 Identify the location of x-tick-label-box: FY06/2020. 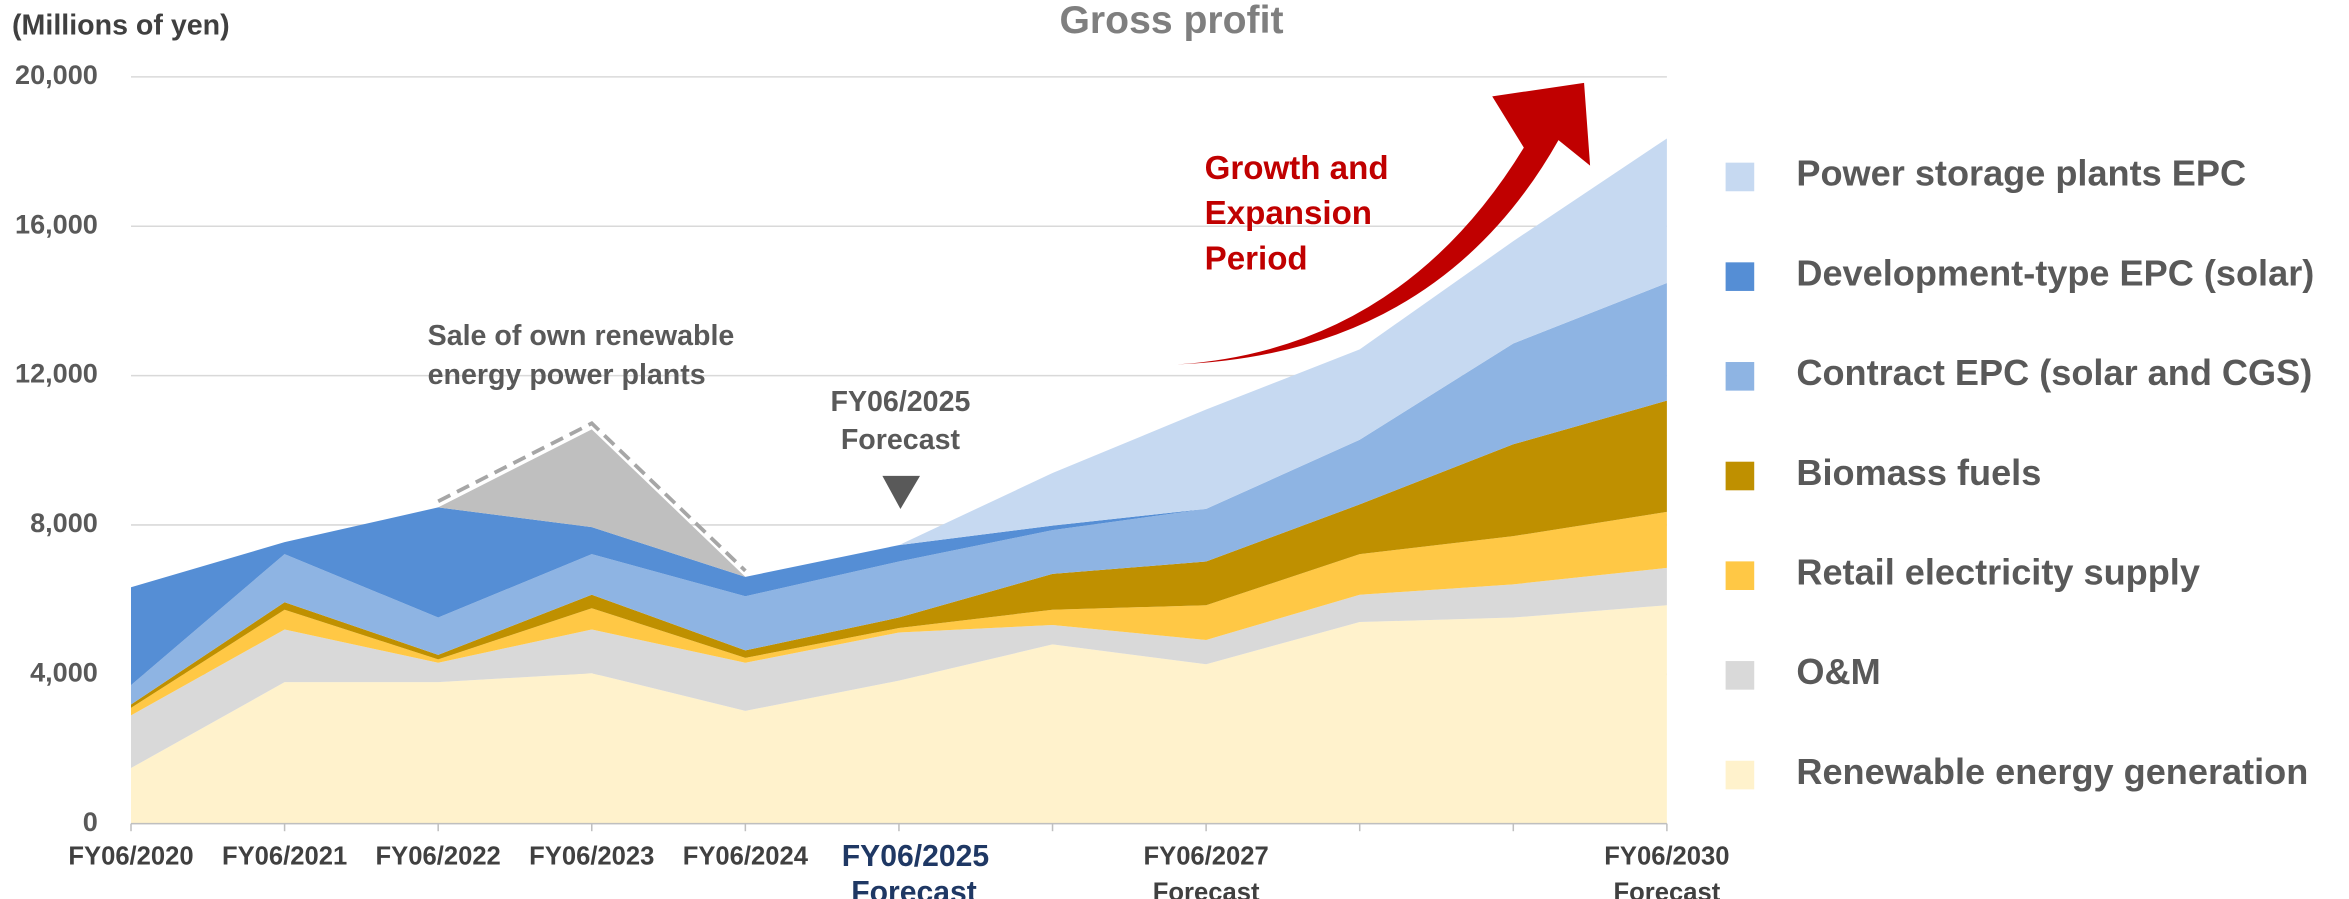
(131, 856).